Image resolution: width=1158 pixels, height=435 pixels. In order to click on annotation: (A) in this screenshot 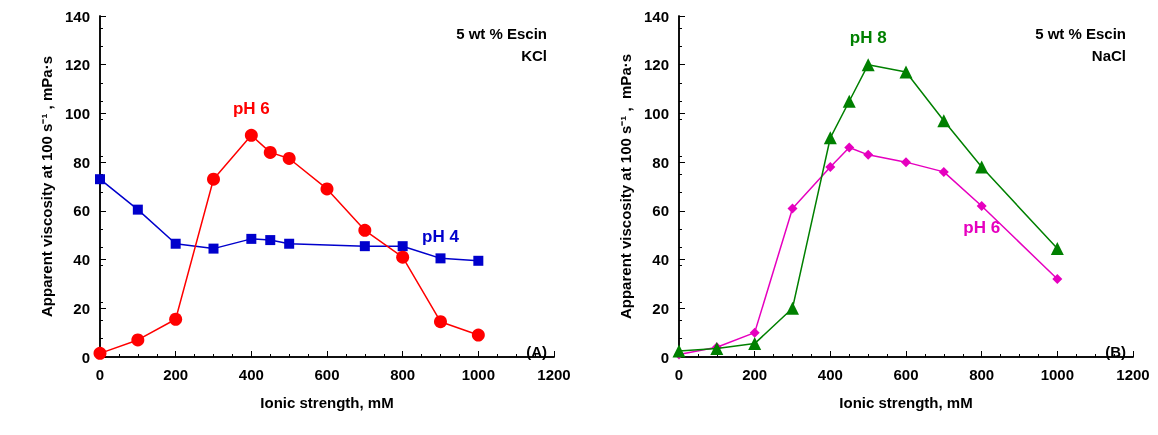, I will do `click(537, 351)`.